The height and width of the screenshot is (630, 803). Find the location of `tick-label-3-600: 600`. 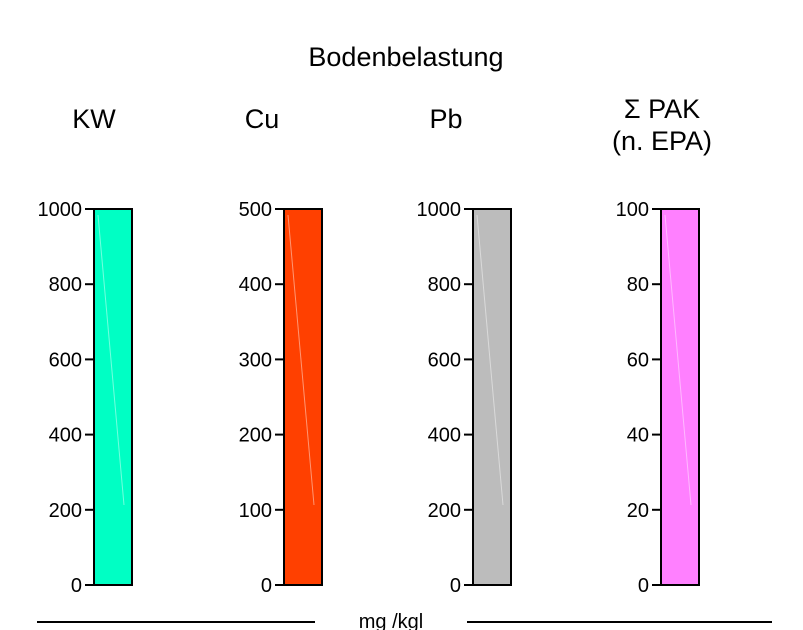

tick-label-3-600: 600 is located at coordinates (444, 360).